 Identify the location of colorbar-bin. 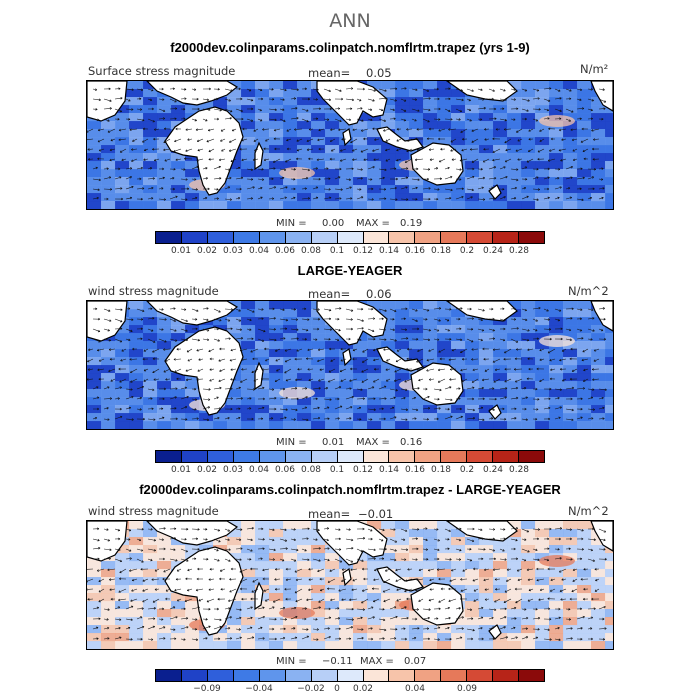
(350, 237).